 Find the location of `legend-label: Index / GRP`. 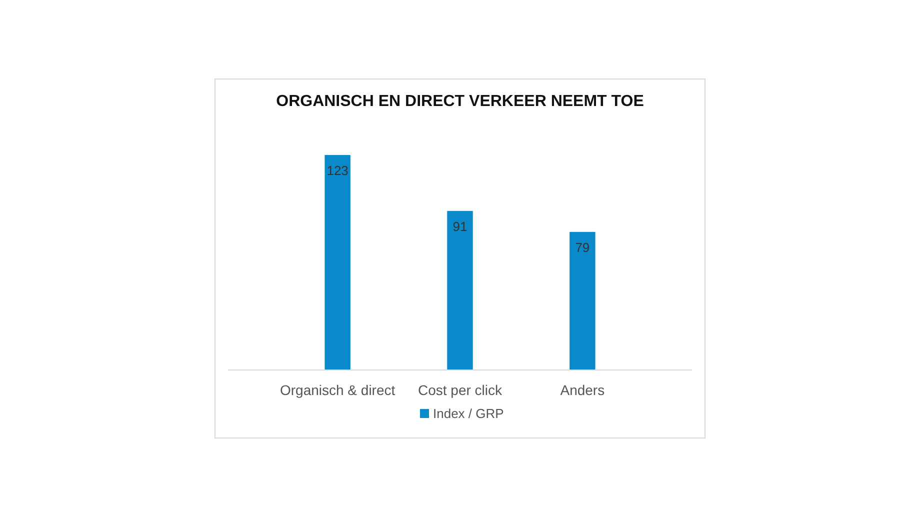

legend-label: Index / GRP is located at coordinates (468, 413).